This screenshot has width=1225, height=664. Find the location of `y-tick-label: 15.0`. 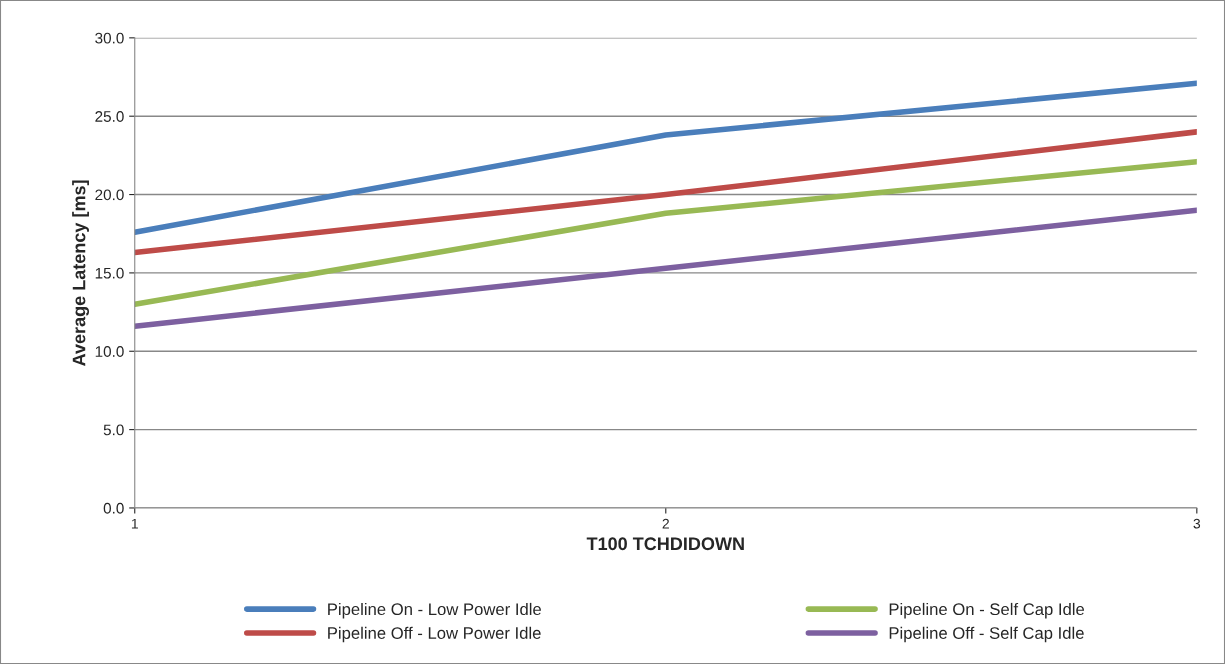

y-tick-label: 15.0 is located at coordinates (109, 273).